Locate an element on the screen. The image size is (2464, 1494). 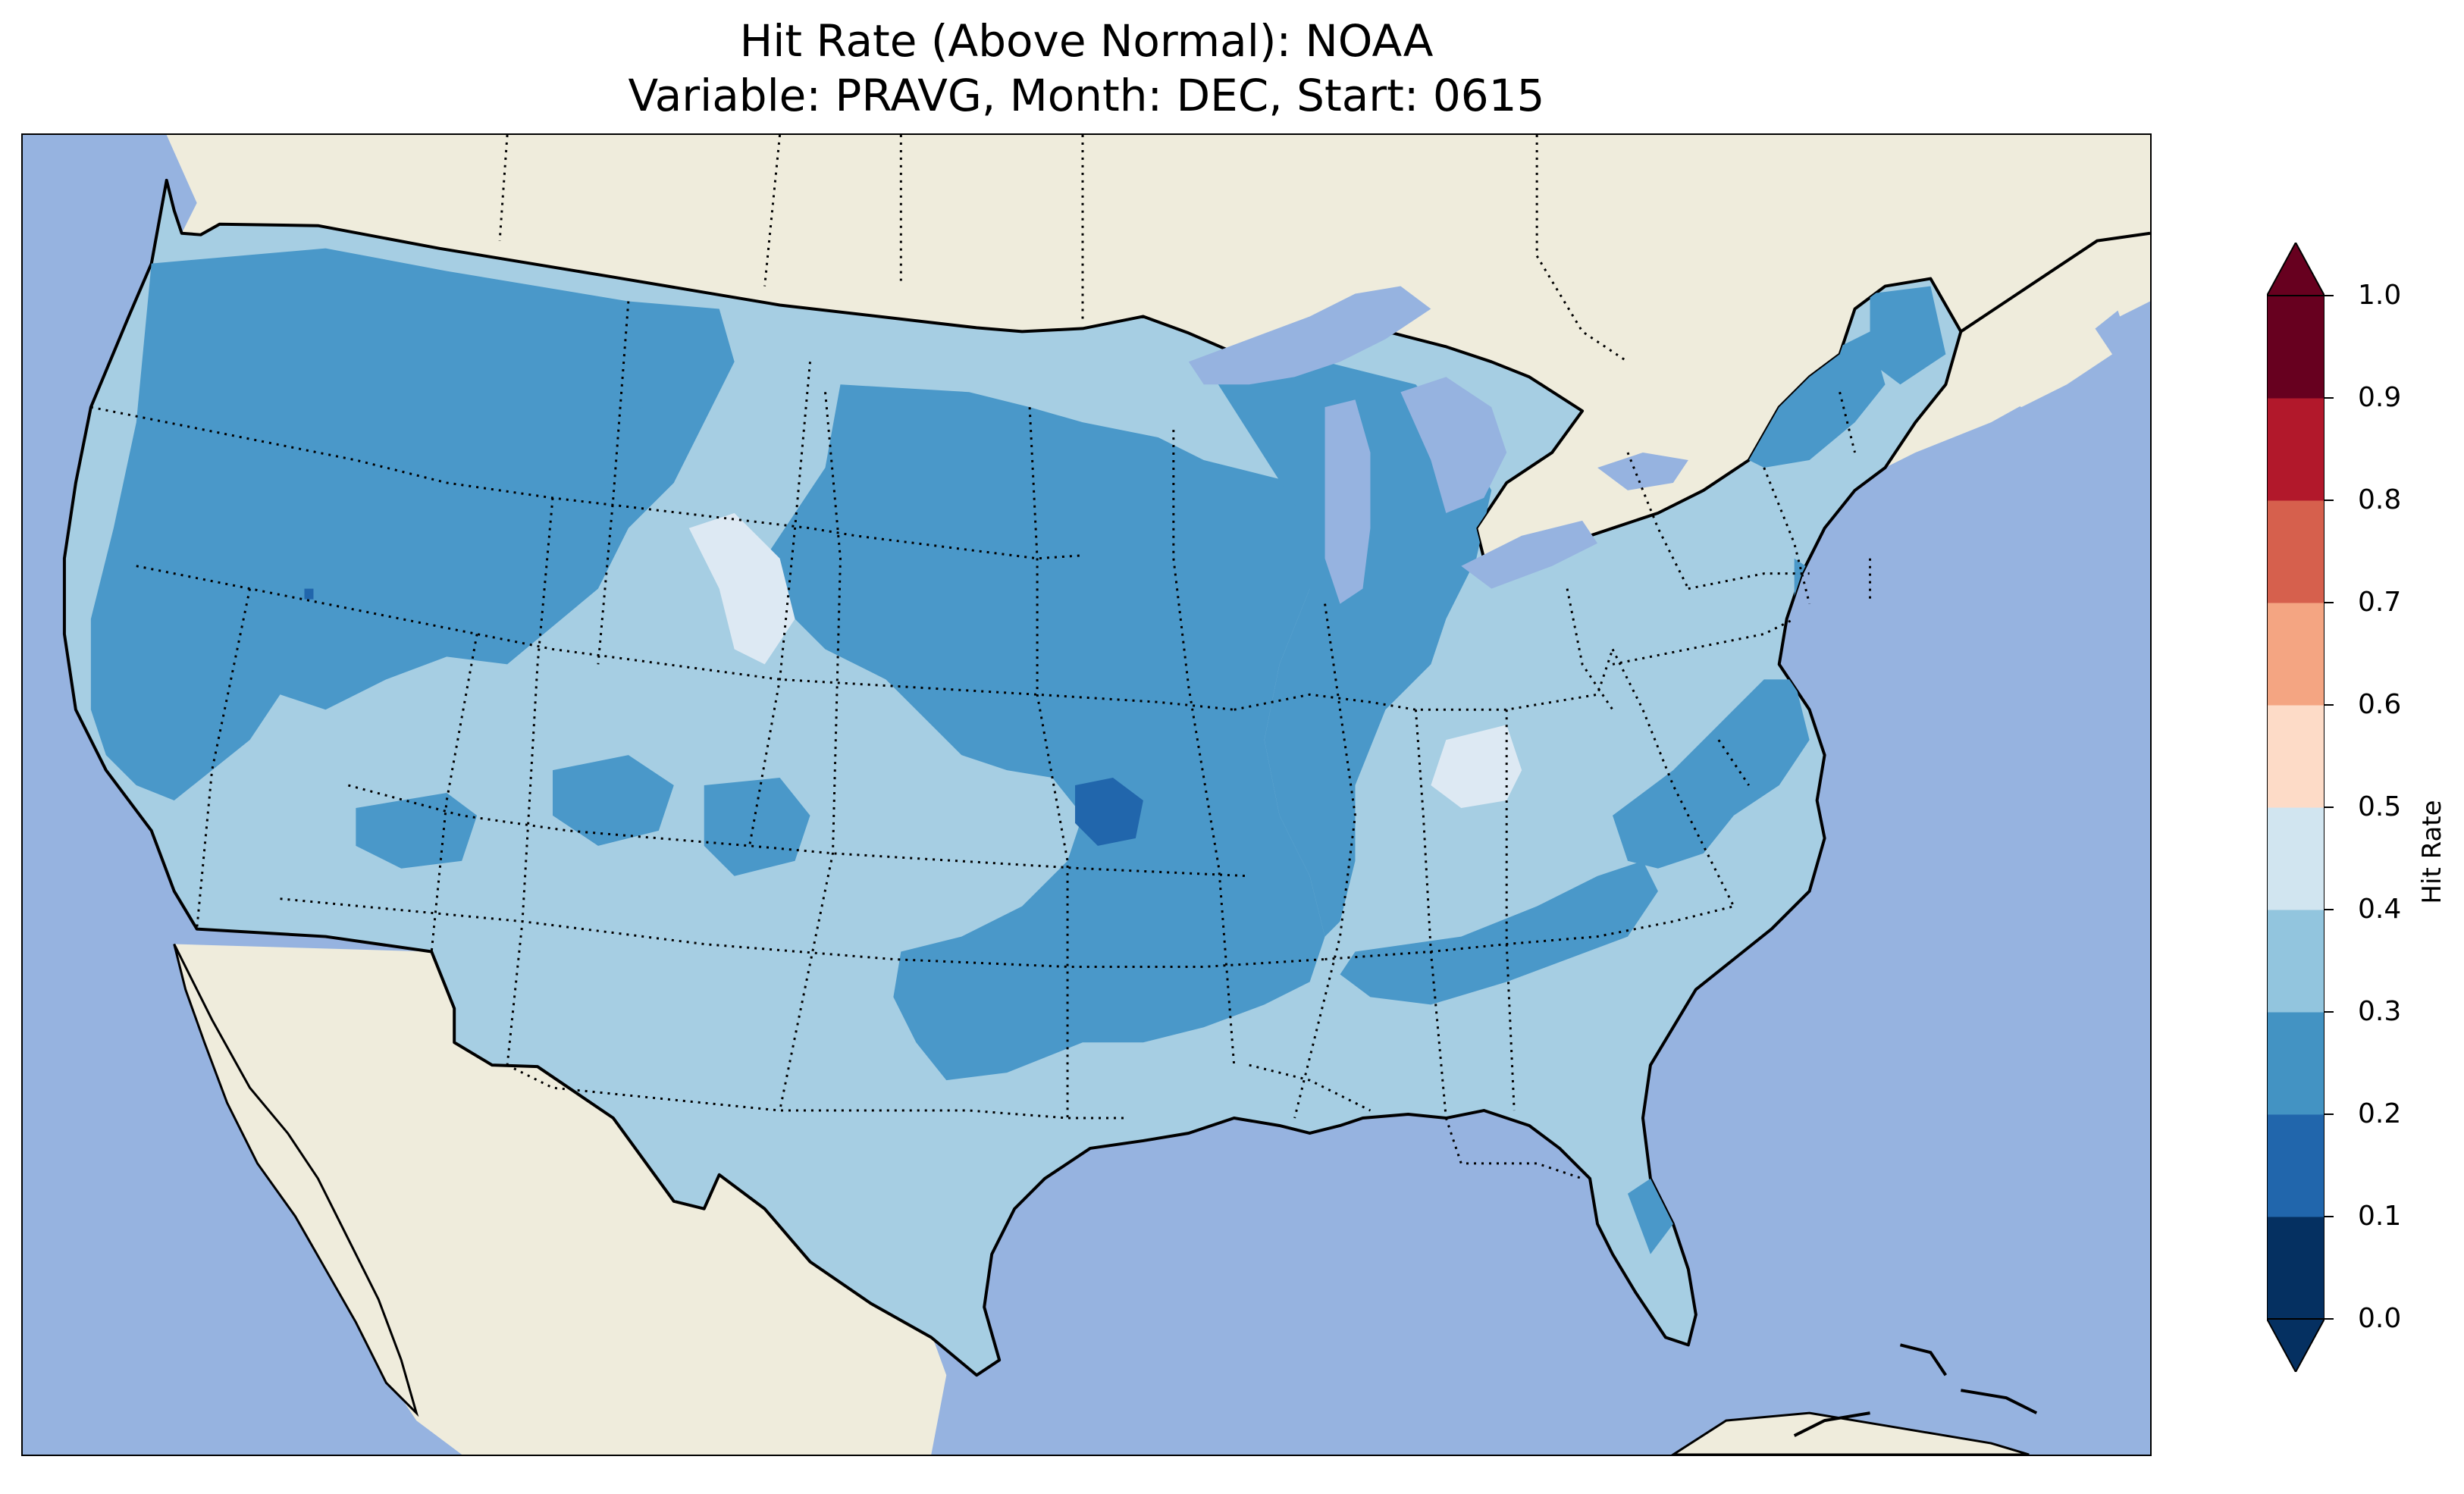
colorbar-tick-label: 0.4 is located at coordinates (2380, 909).